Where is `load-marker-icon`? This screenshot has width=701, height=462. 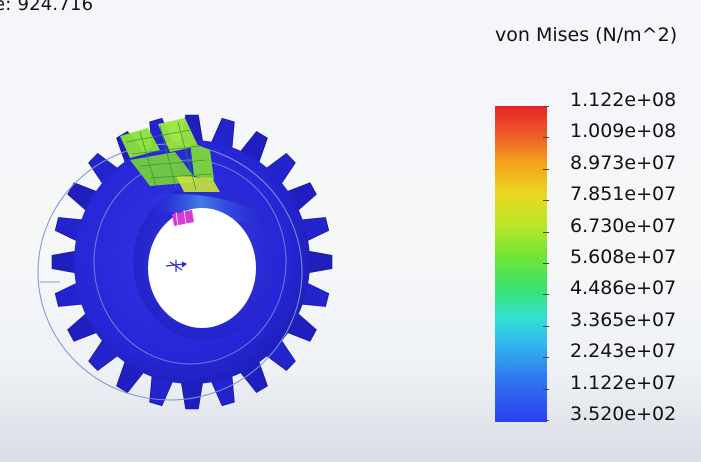
load-marker-icon is located at coordinates (183, 218).